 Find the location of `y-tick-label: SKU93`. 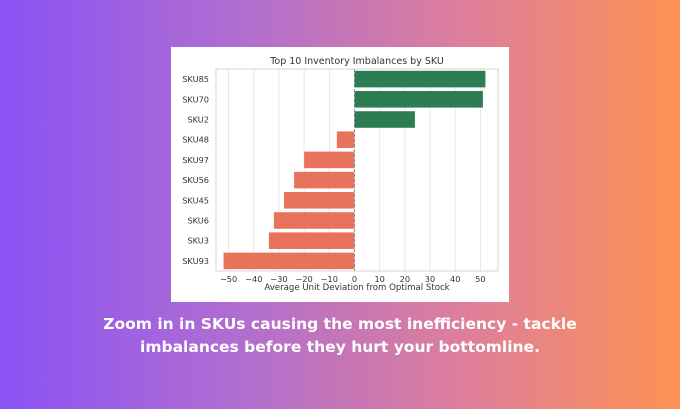

y-tick-label: SKU93 is located at coordinates (195, 261).